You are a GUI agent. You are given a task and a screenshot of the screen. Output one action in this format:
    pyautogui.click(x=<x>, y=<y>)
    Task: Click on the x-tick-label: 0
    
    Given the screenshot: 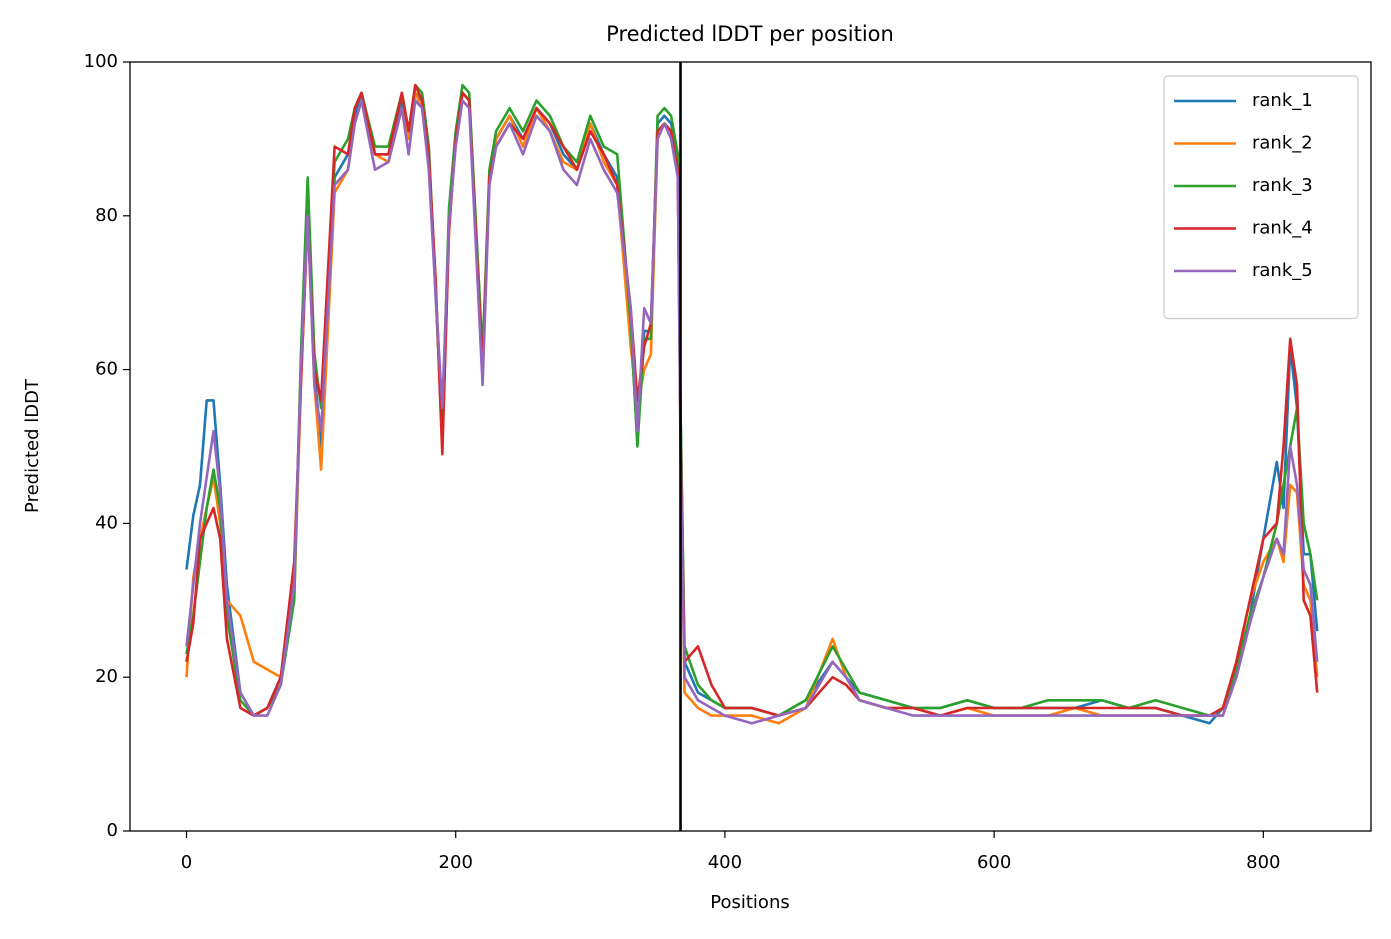 What is the action you would take?
    pyautogui.click(x=186, y=862)
    